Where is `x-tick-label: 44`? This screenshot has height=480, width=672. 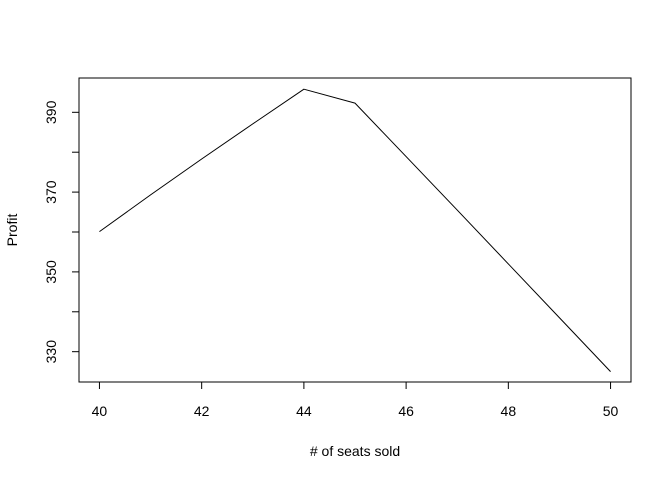
x-tick-label: 44 is located at coordinates (304, 411).